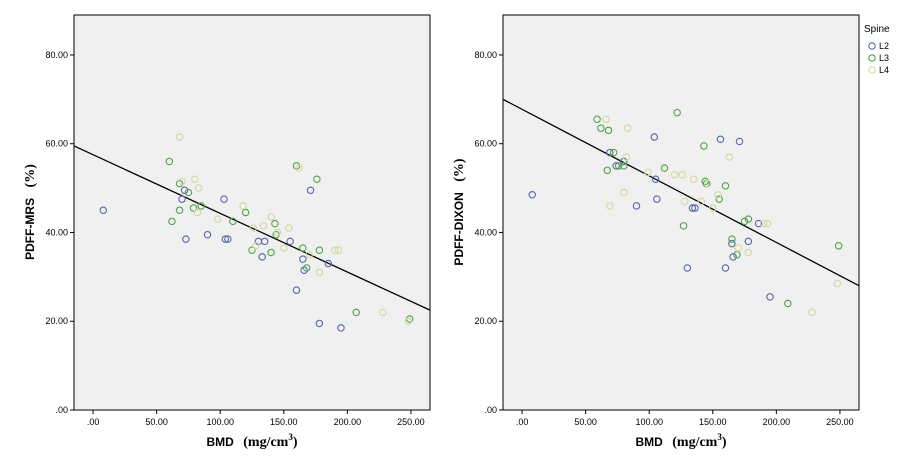 Image resolution: width=913 pixels, height=463 pixels. I want to click on y-tick-label: .00, so click(61, 410).